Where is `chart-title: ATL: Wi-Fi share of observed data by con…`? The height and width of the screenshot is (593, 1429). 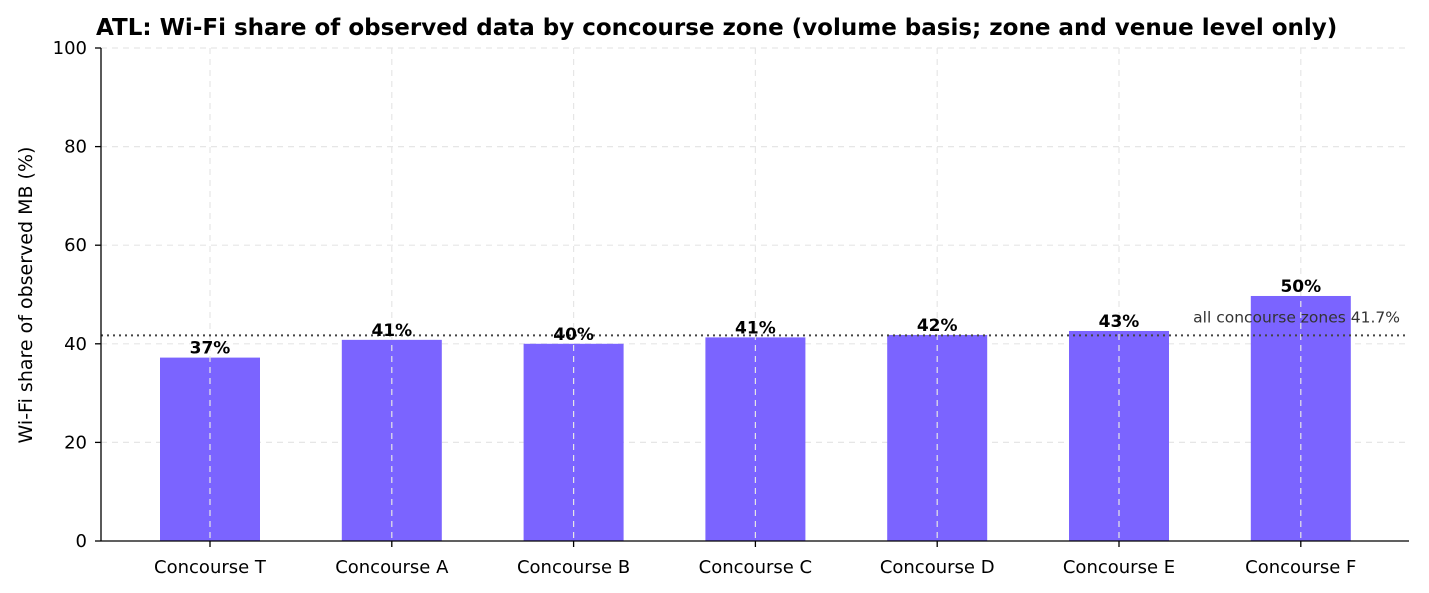
chart-title: ATL: Wi-Fi share of observed data by con… is located at coordinates (716, 28).